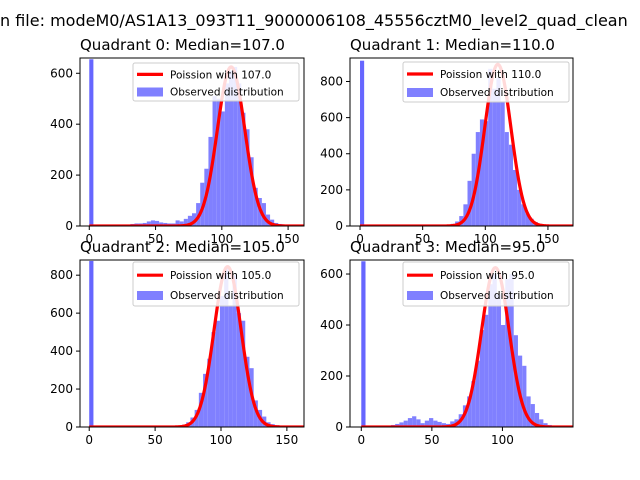  Describe the element at coordinates (288, 239) in the screenshot. I see `x-tick-label: 150` at that location.